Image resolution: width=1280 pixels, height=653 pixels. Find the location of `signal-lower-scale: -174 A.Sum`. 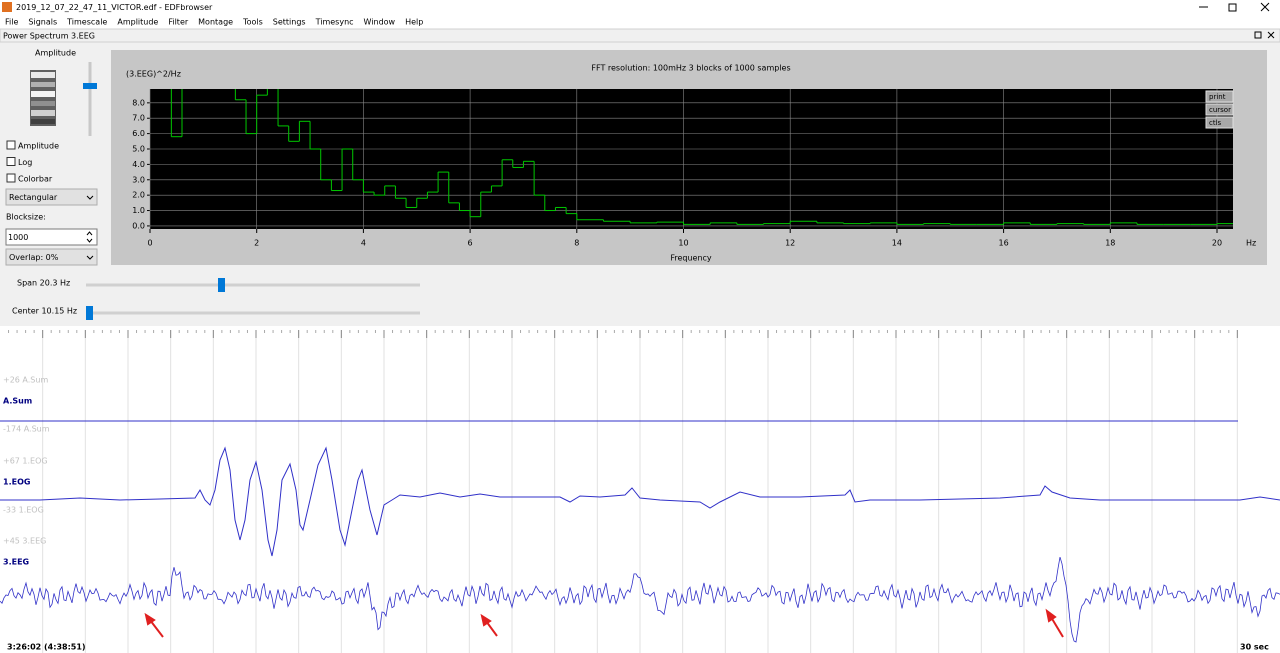

signal-lower-scale: -174 A.Sum is located at coordinates (26, 429).